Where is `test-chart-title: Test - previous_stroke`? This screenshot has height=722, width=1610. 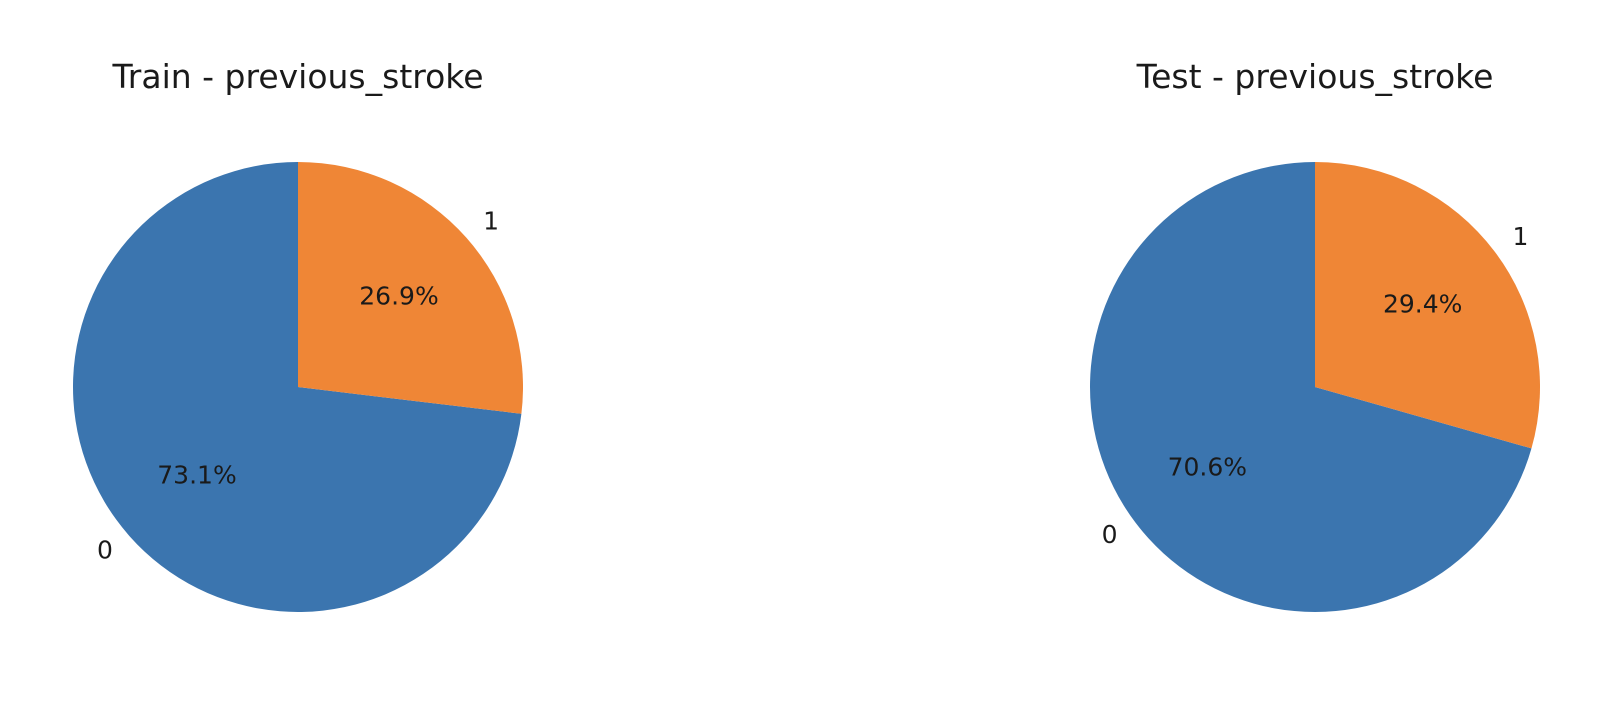
test-chart-title: Test - previous_stroke is located at coordinates (1315, 76).